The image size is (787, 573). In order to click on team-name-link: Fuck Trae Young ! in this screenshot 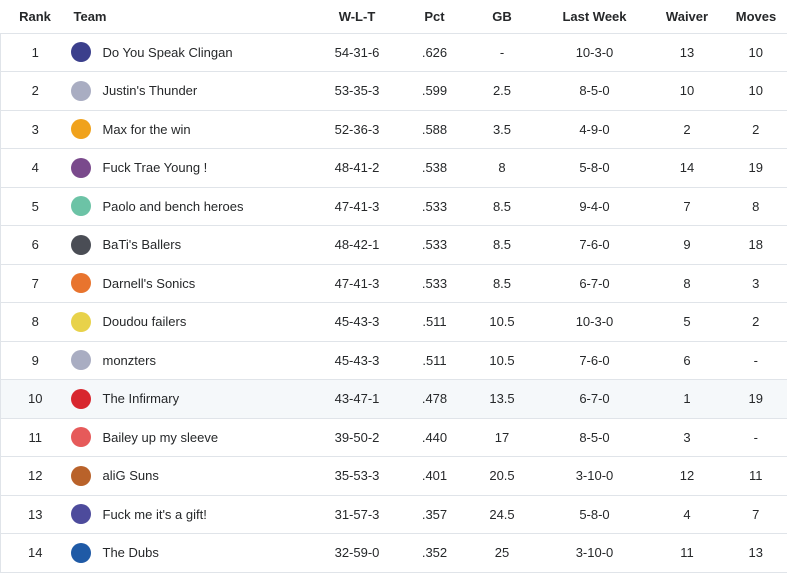, I will do `click(155, 167)`.